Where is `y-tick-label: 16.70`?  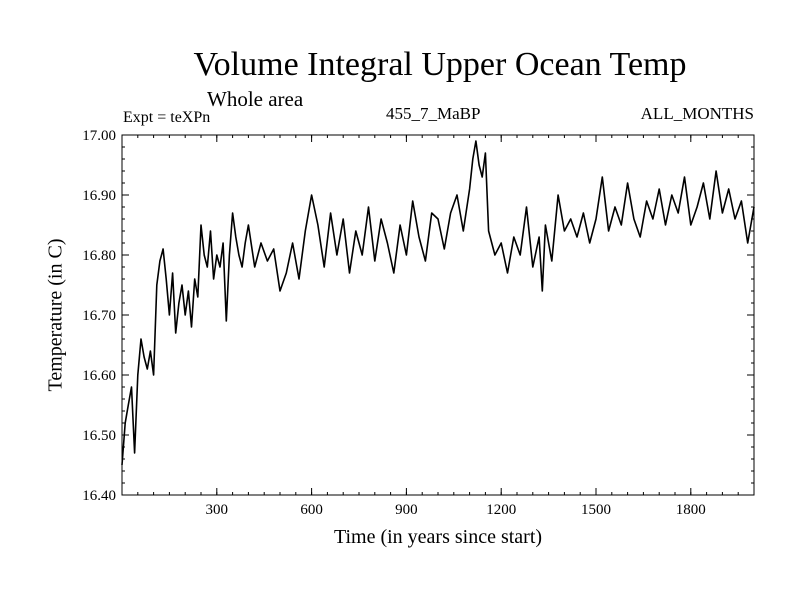 y-tick-label: 16.70 is located at coordinates (99, 316).